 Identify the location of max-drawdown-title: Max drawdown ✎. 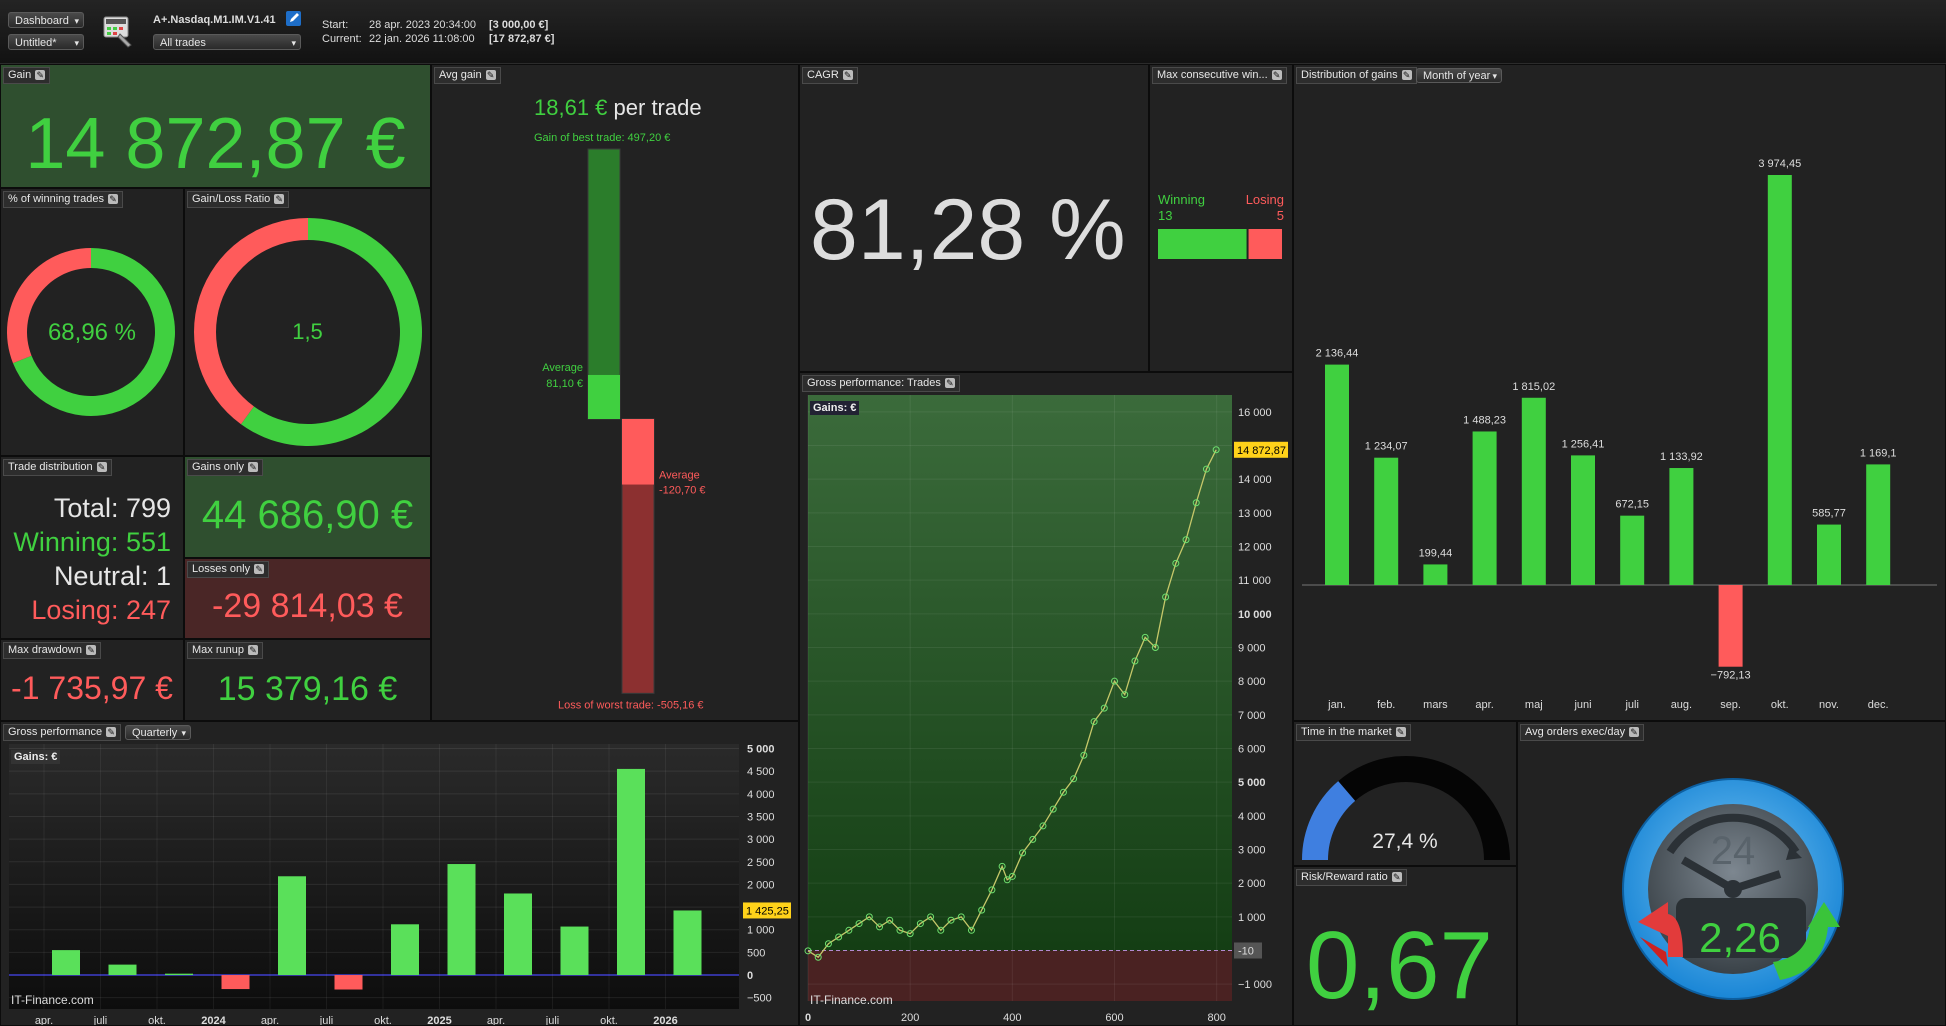
(52, 650).